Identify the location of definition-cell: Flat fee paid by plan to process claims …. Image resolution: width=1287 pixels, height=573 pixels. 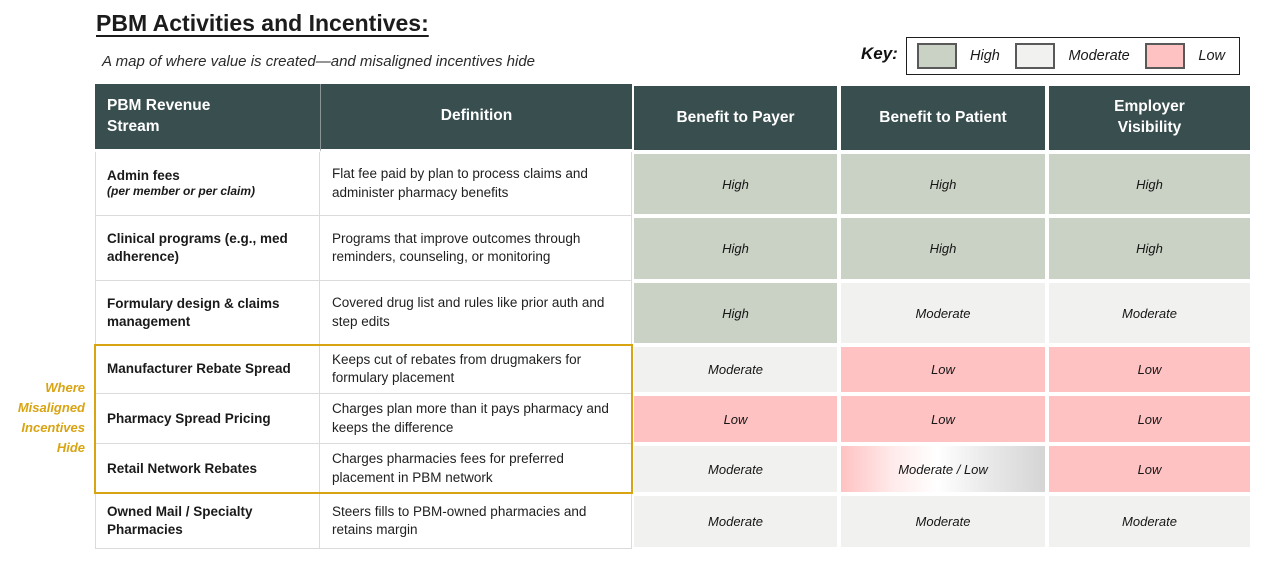
(476, 184).